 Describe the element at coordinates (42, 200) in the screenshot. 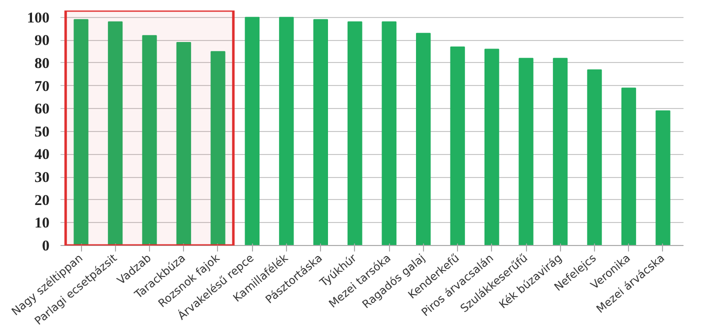

I see `y-tick-label: 20` at that location.